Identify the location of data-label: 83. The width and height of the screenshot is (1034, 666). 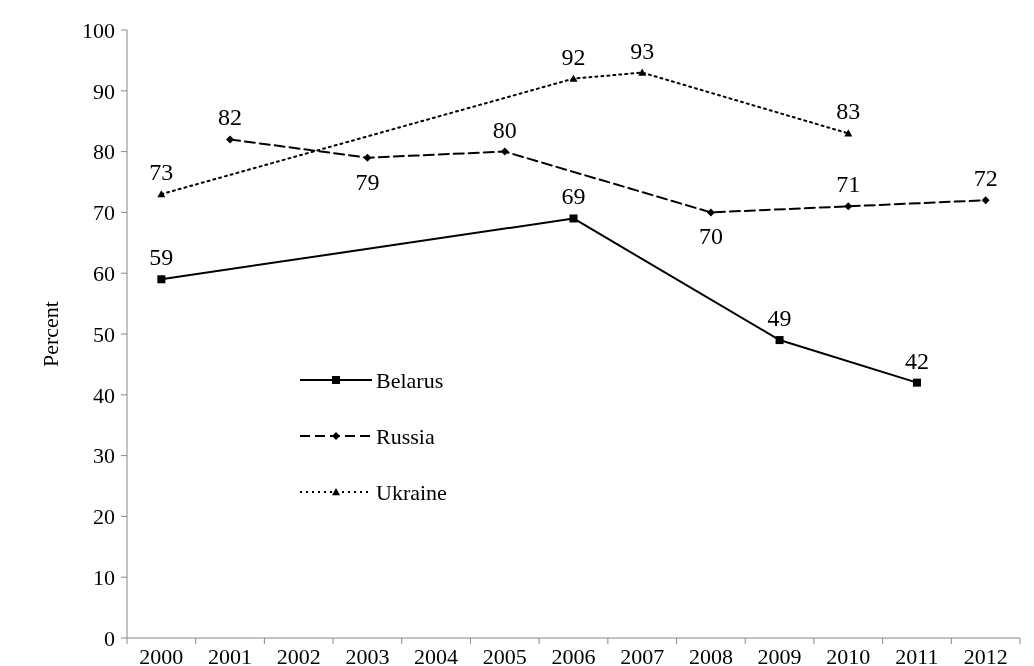
(848, 111).